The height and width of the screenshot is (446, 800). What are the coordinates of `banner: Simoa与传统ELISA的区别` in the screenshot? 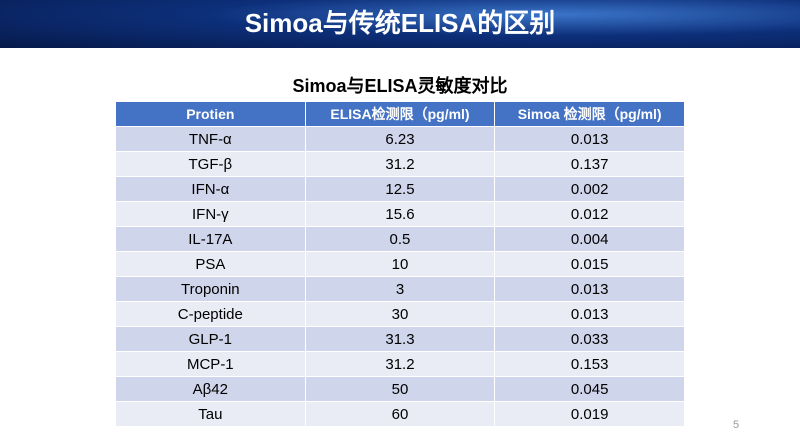 It's located at (400, 24).